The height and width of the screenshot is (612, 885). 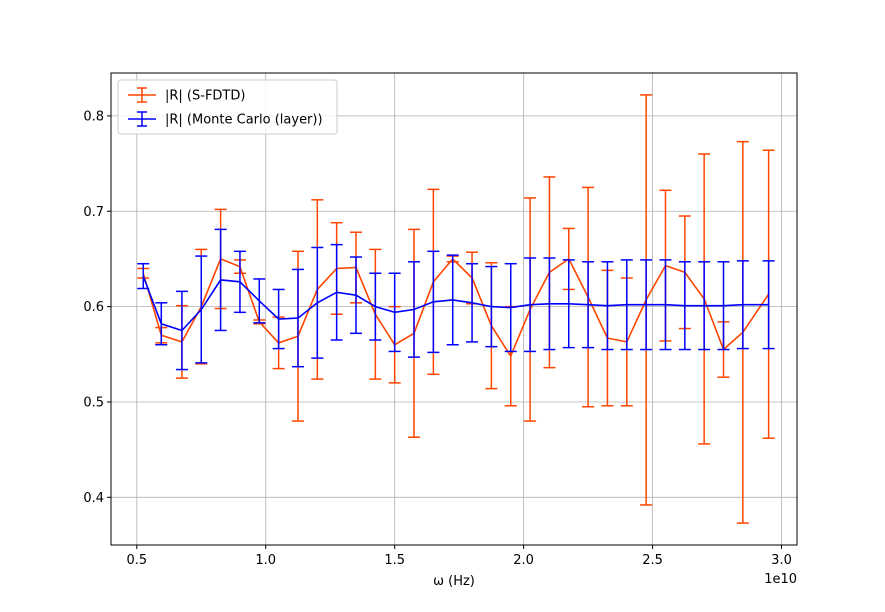 I want to click on legend-box, so click(x=227, y=107).